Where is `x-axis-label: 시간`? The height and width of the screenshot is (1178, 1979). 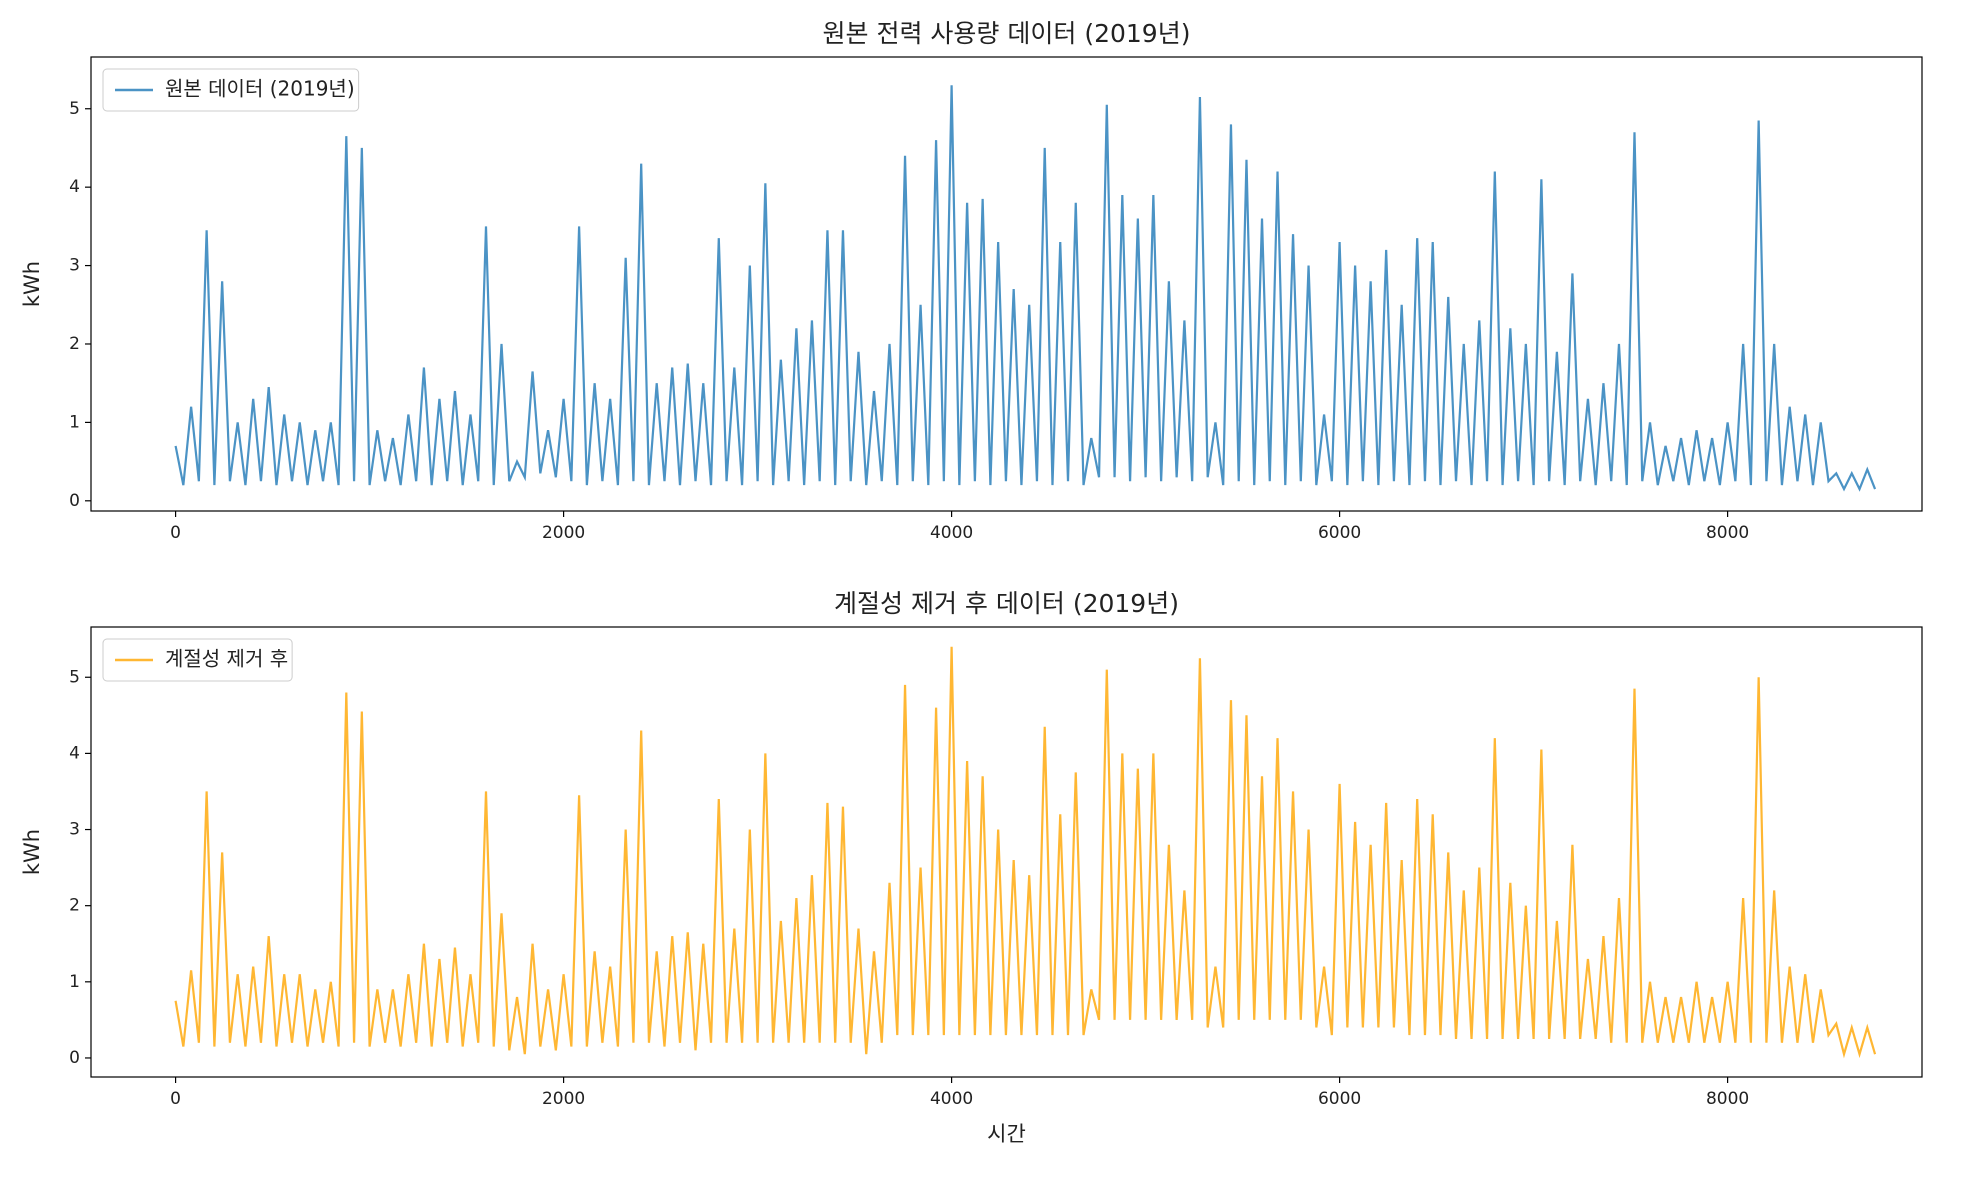
x-axis-label: 시간 is located at coordinates (1006, 1134).